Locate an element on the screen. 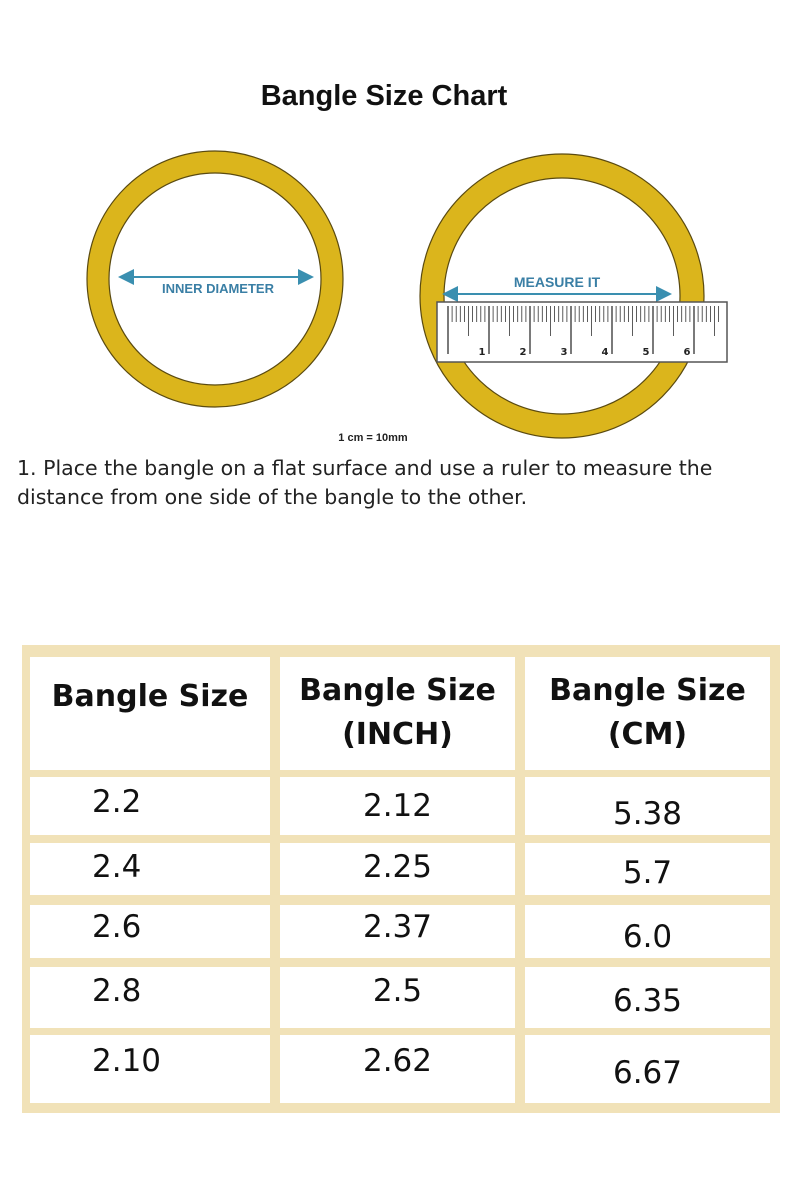  table-cell: 6.0 is located at coordinates (647, 931).